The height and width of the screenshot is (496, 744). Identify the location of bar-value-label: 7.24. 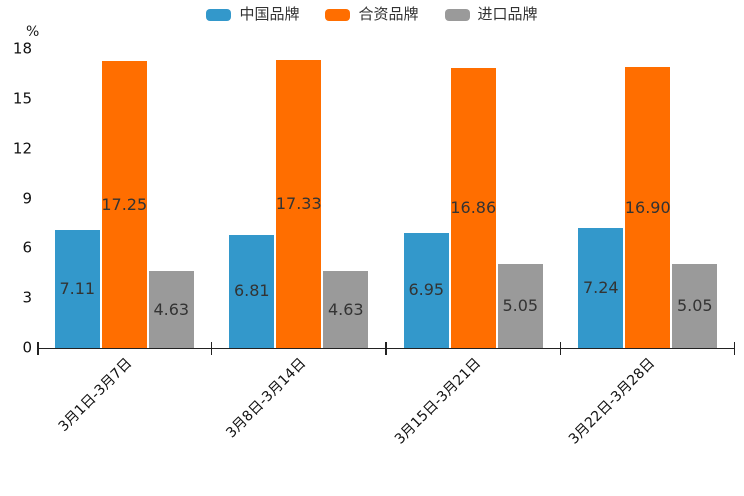
(600, 287).